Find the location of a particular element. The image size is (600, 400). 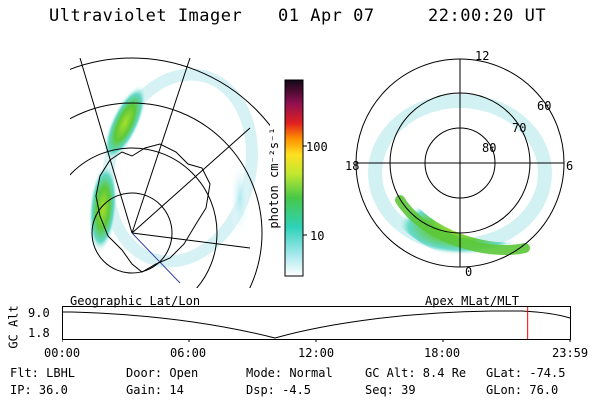

time-tick-2359: 23:59 is located at coordinates (570, 353).